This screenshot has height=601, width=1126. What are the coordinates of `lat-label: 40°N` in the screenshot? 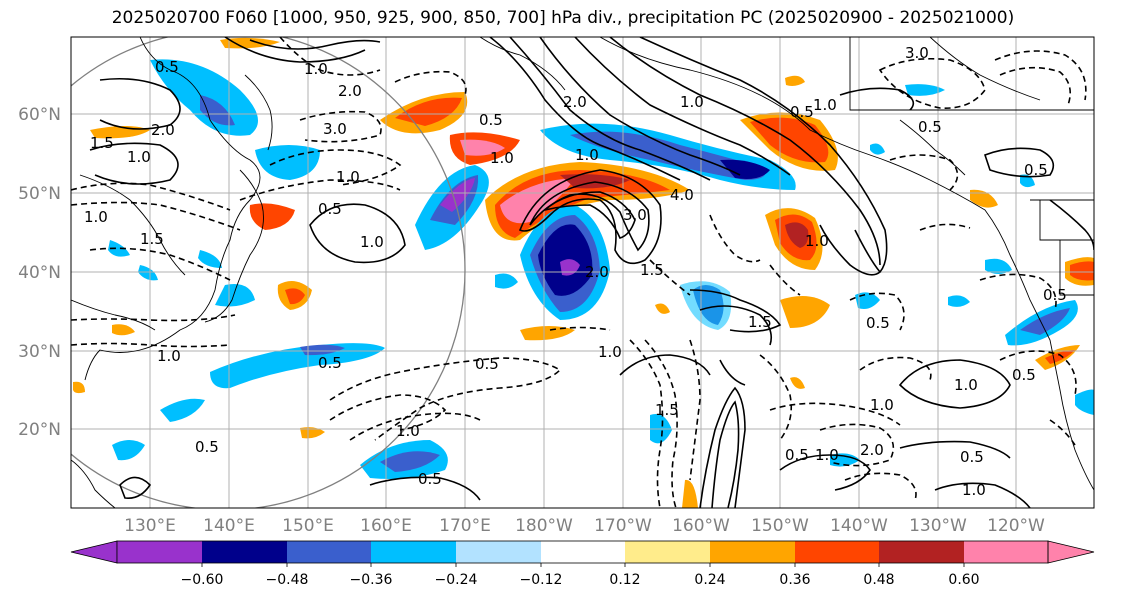 It's located at (39, 273).